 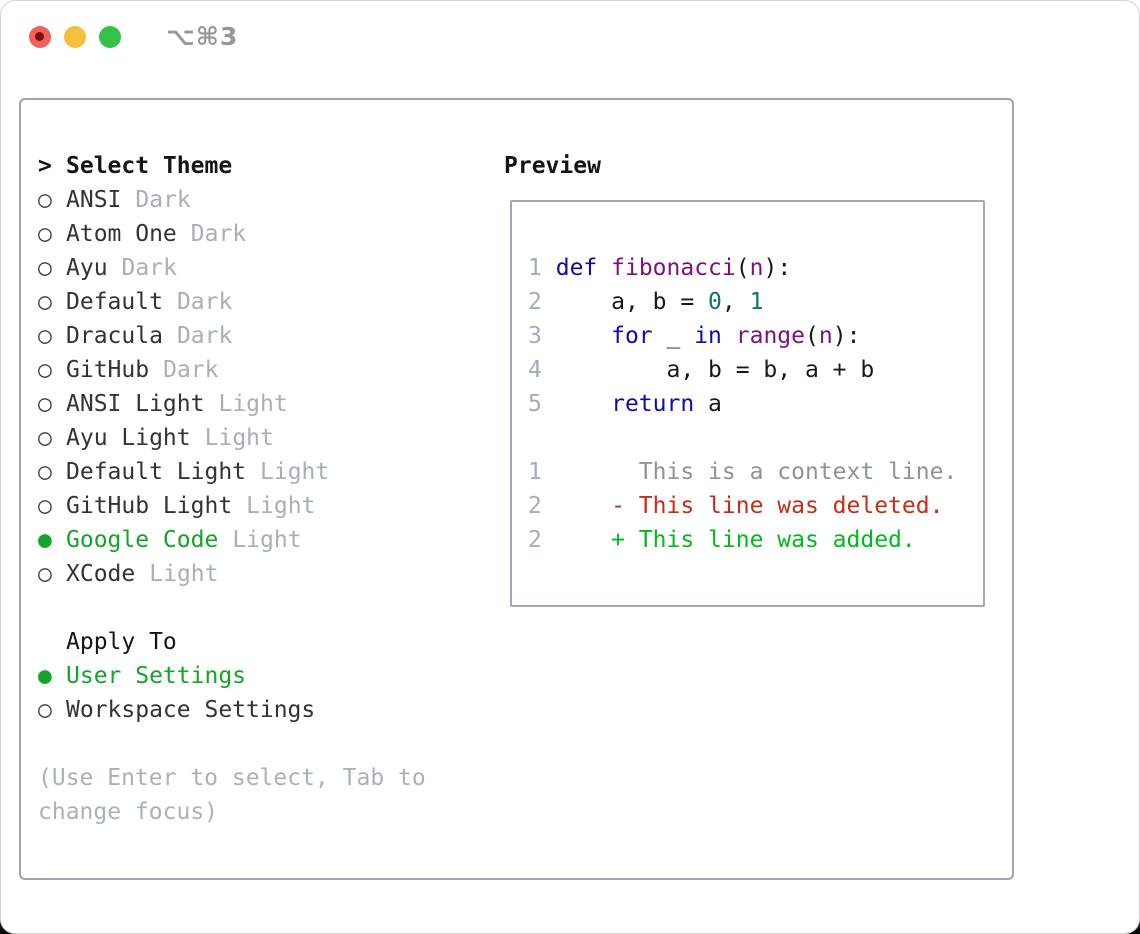 I want to click on focus-caret-icon: >, so click(x=45, y=166).